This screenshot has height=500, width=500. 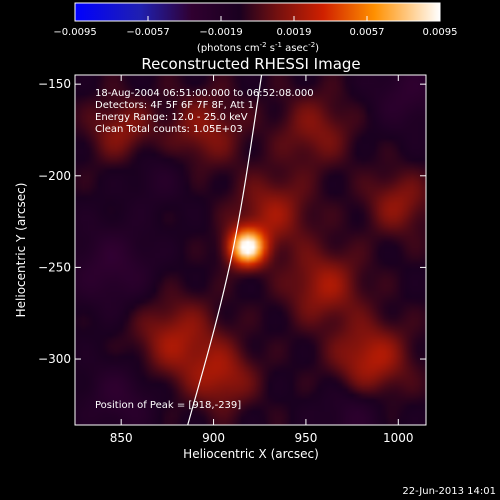 What do you see at coordinates (74, 32) in the screenshot?
I see `colorbar-tick-label: −0.0095` at bounding box center [74, 32].